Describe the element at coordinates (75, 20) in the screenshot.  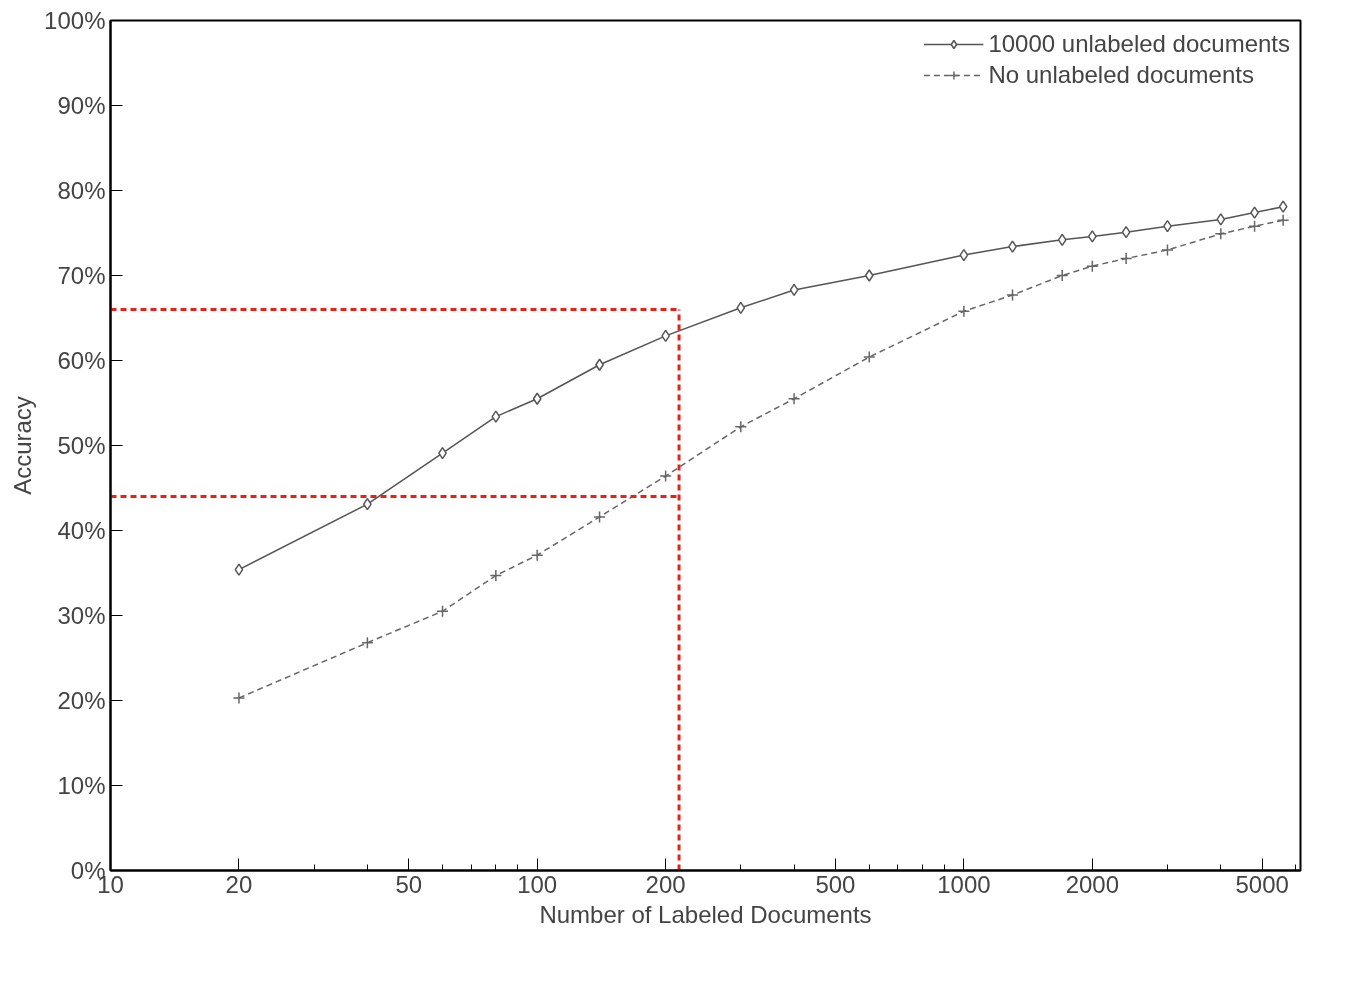
I see `y-tick-label: 100%` at that location.